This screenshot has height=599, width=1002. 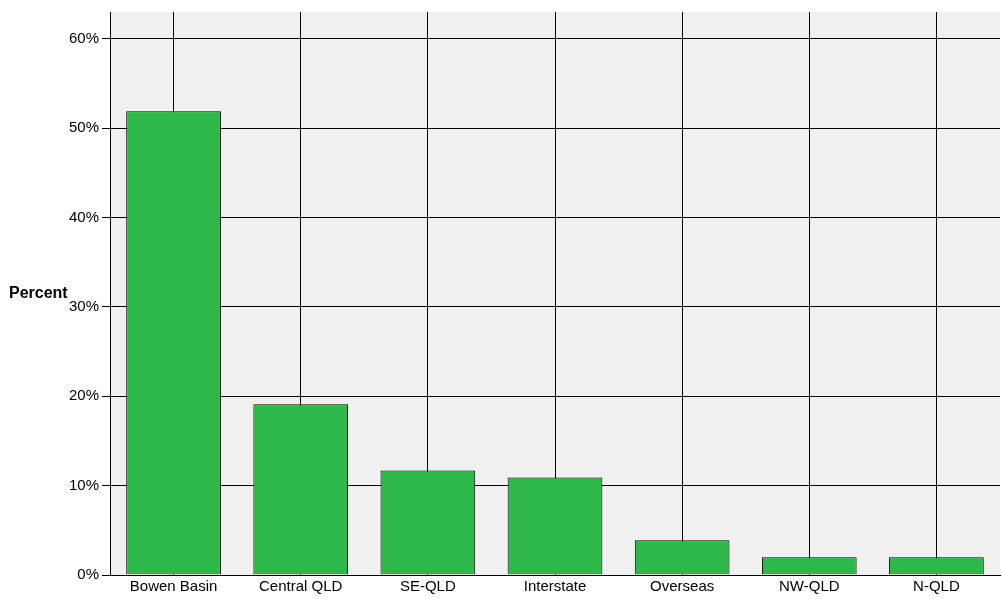 What do you see at coordinates (88, 574) in the screenshot?
I see `y-tick-label: 0%` at bounding box center [88, 574].